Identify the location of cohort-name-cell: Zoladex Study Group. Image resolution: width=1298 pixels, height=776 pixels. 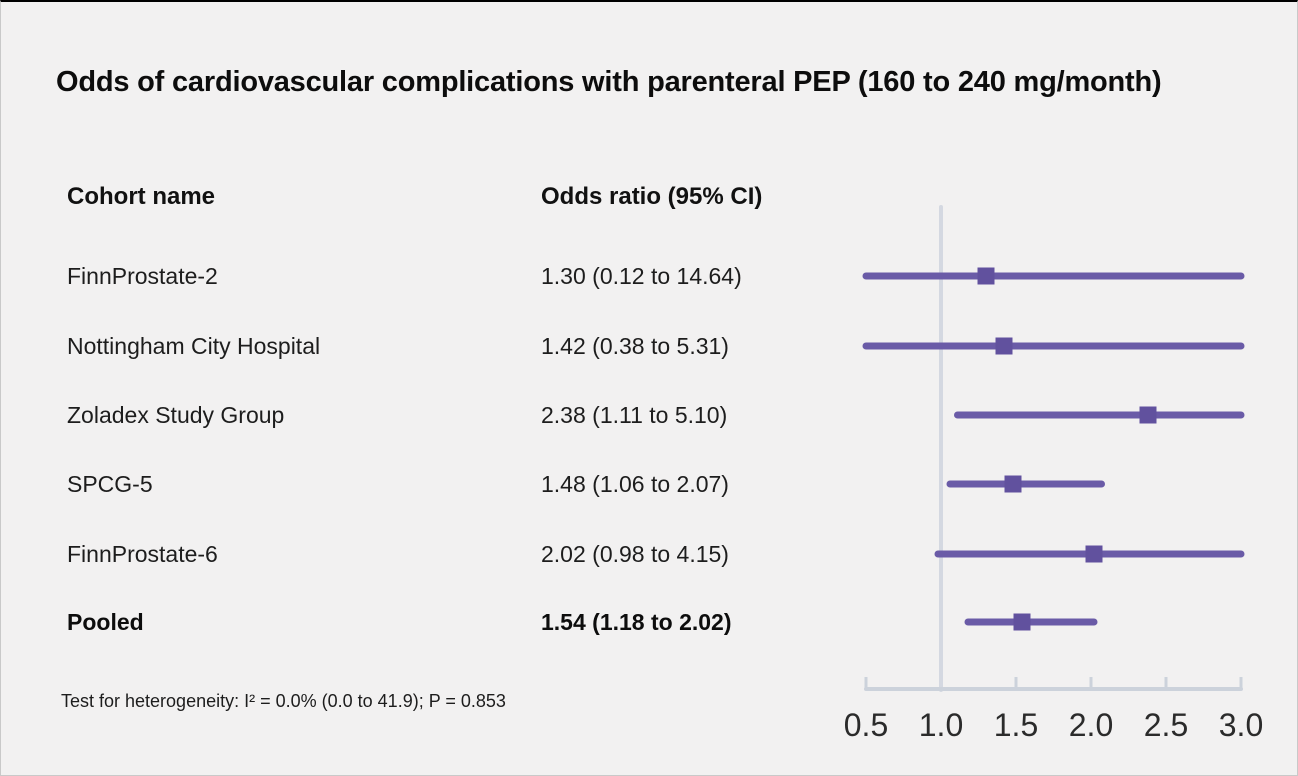
(176, 415).